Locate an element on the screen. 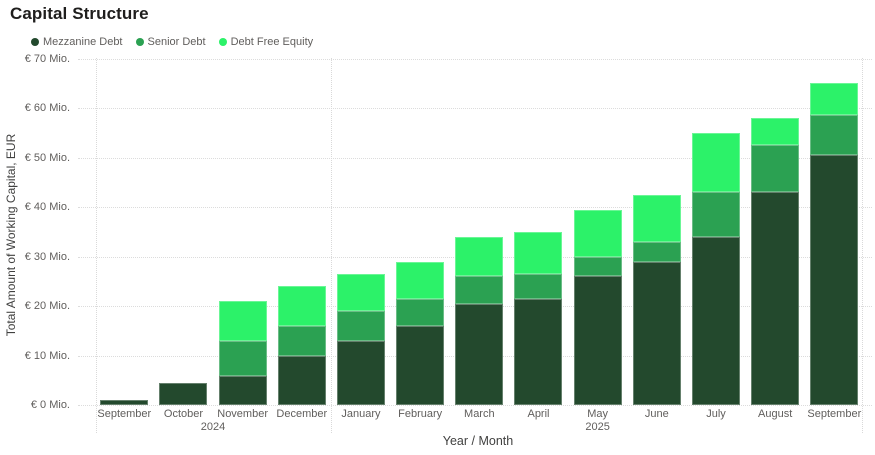 The width and height of the screenshot is (875, 455). x-tick-label-month: March is located at coordinates (479, 413).